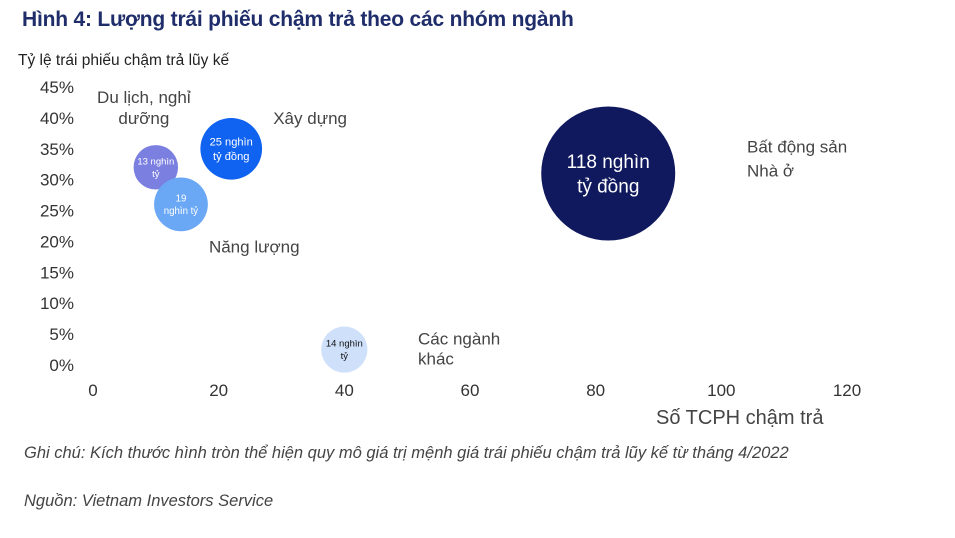  What do you see at coordinates (57, 211) in the screenshot?
I see `y-tick-label: 25%` at bounding box center [57, 211].